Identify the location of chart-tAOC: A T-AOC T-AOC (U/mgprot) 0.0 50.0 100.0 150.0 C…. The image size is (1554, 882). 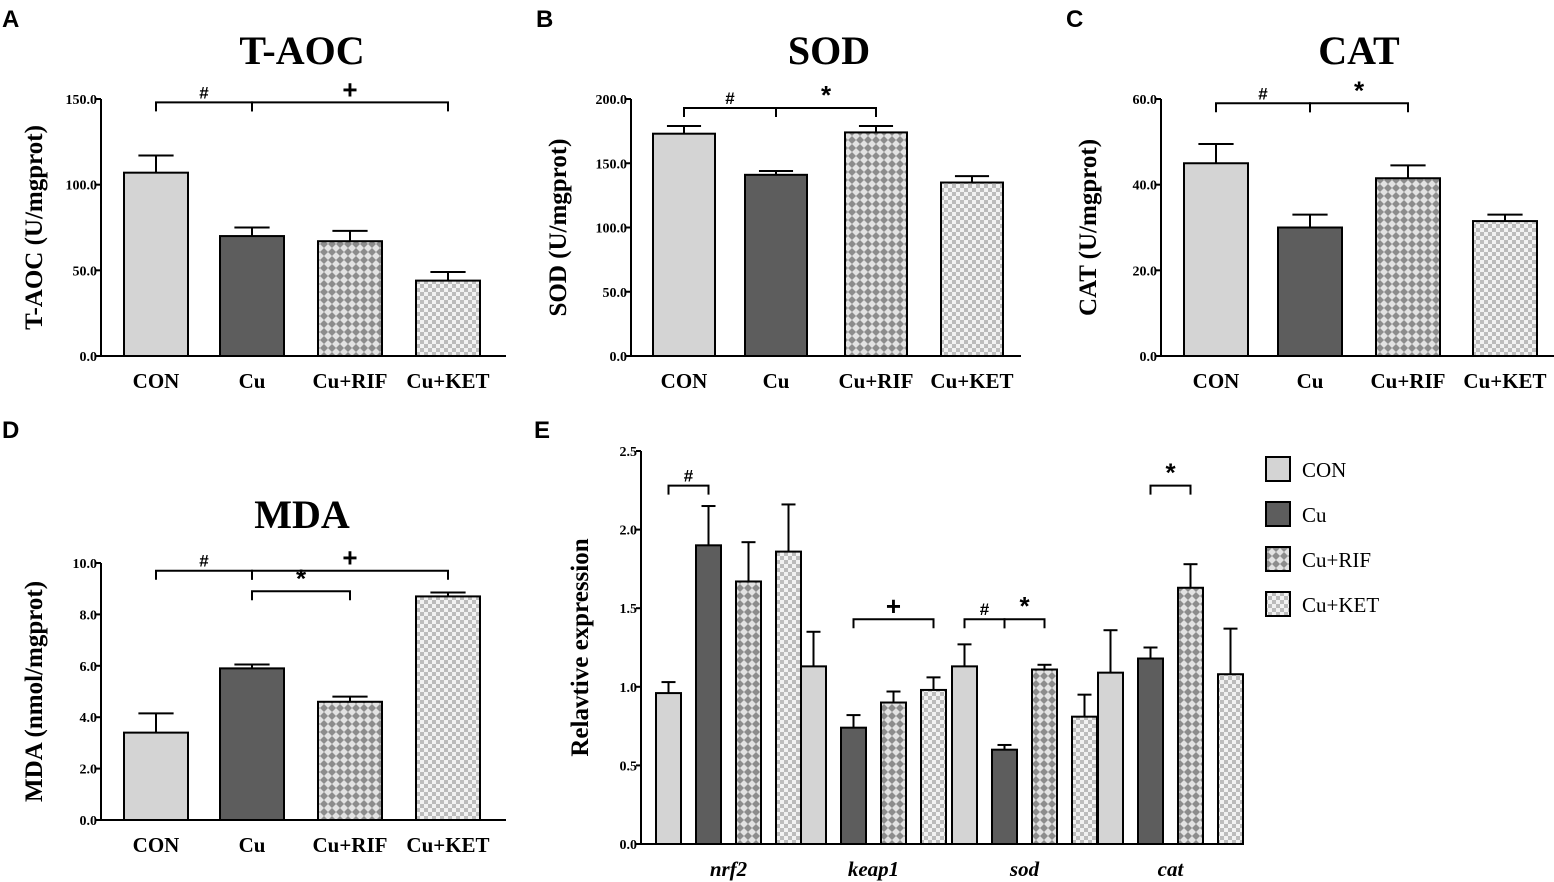
(254, 199).